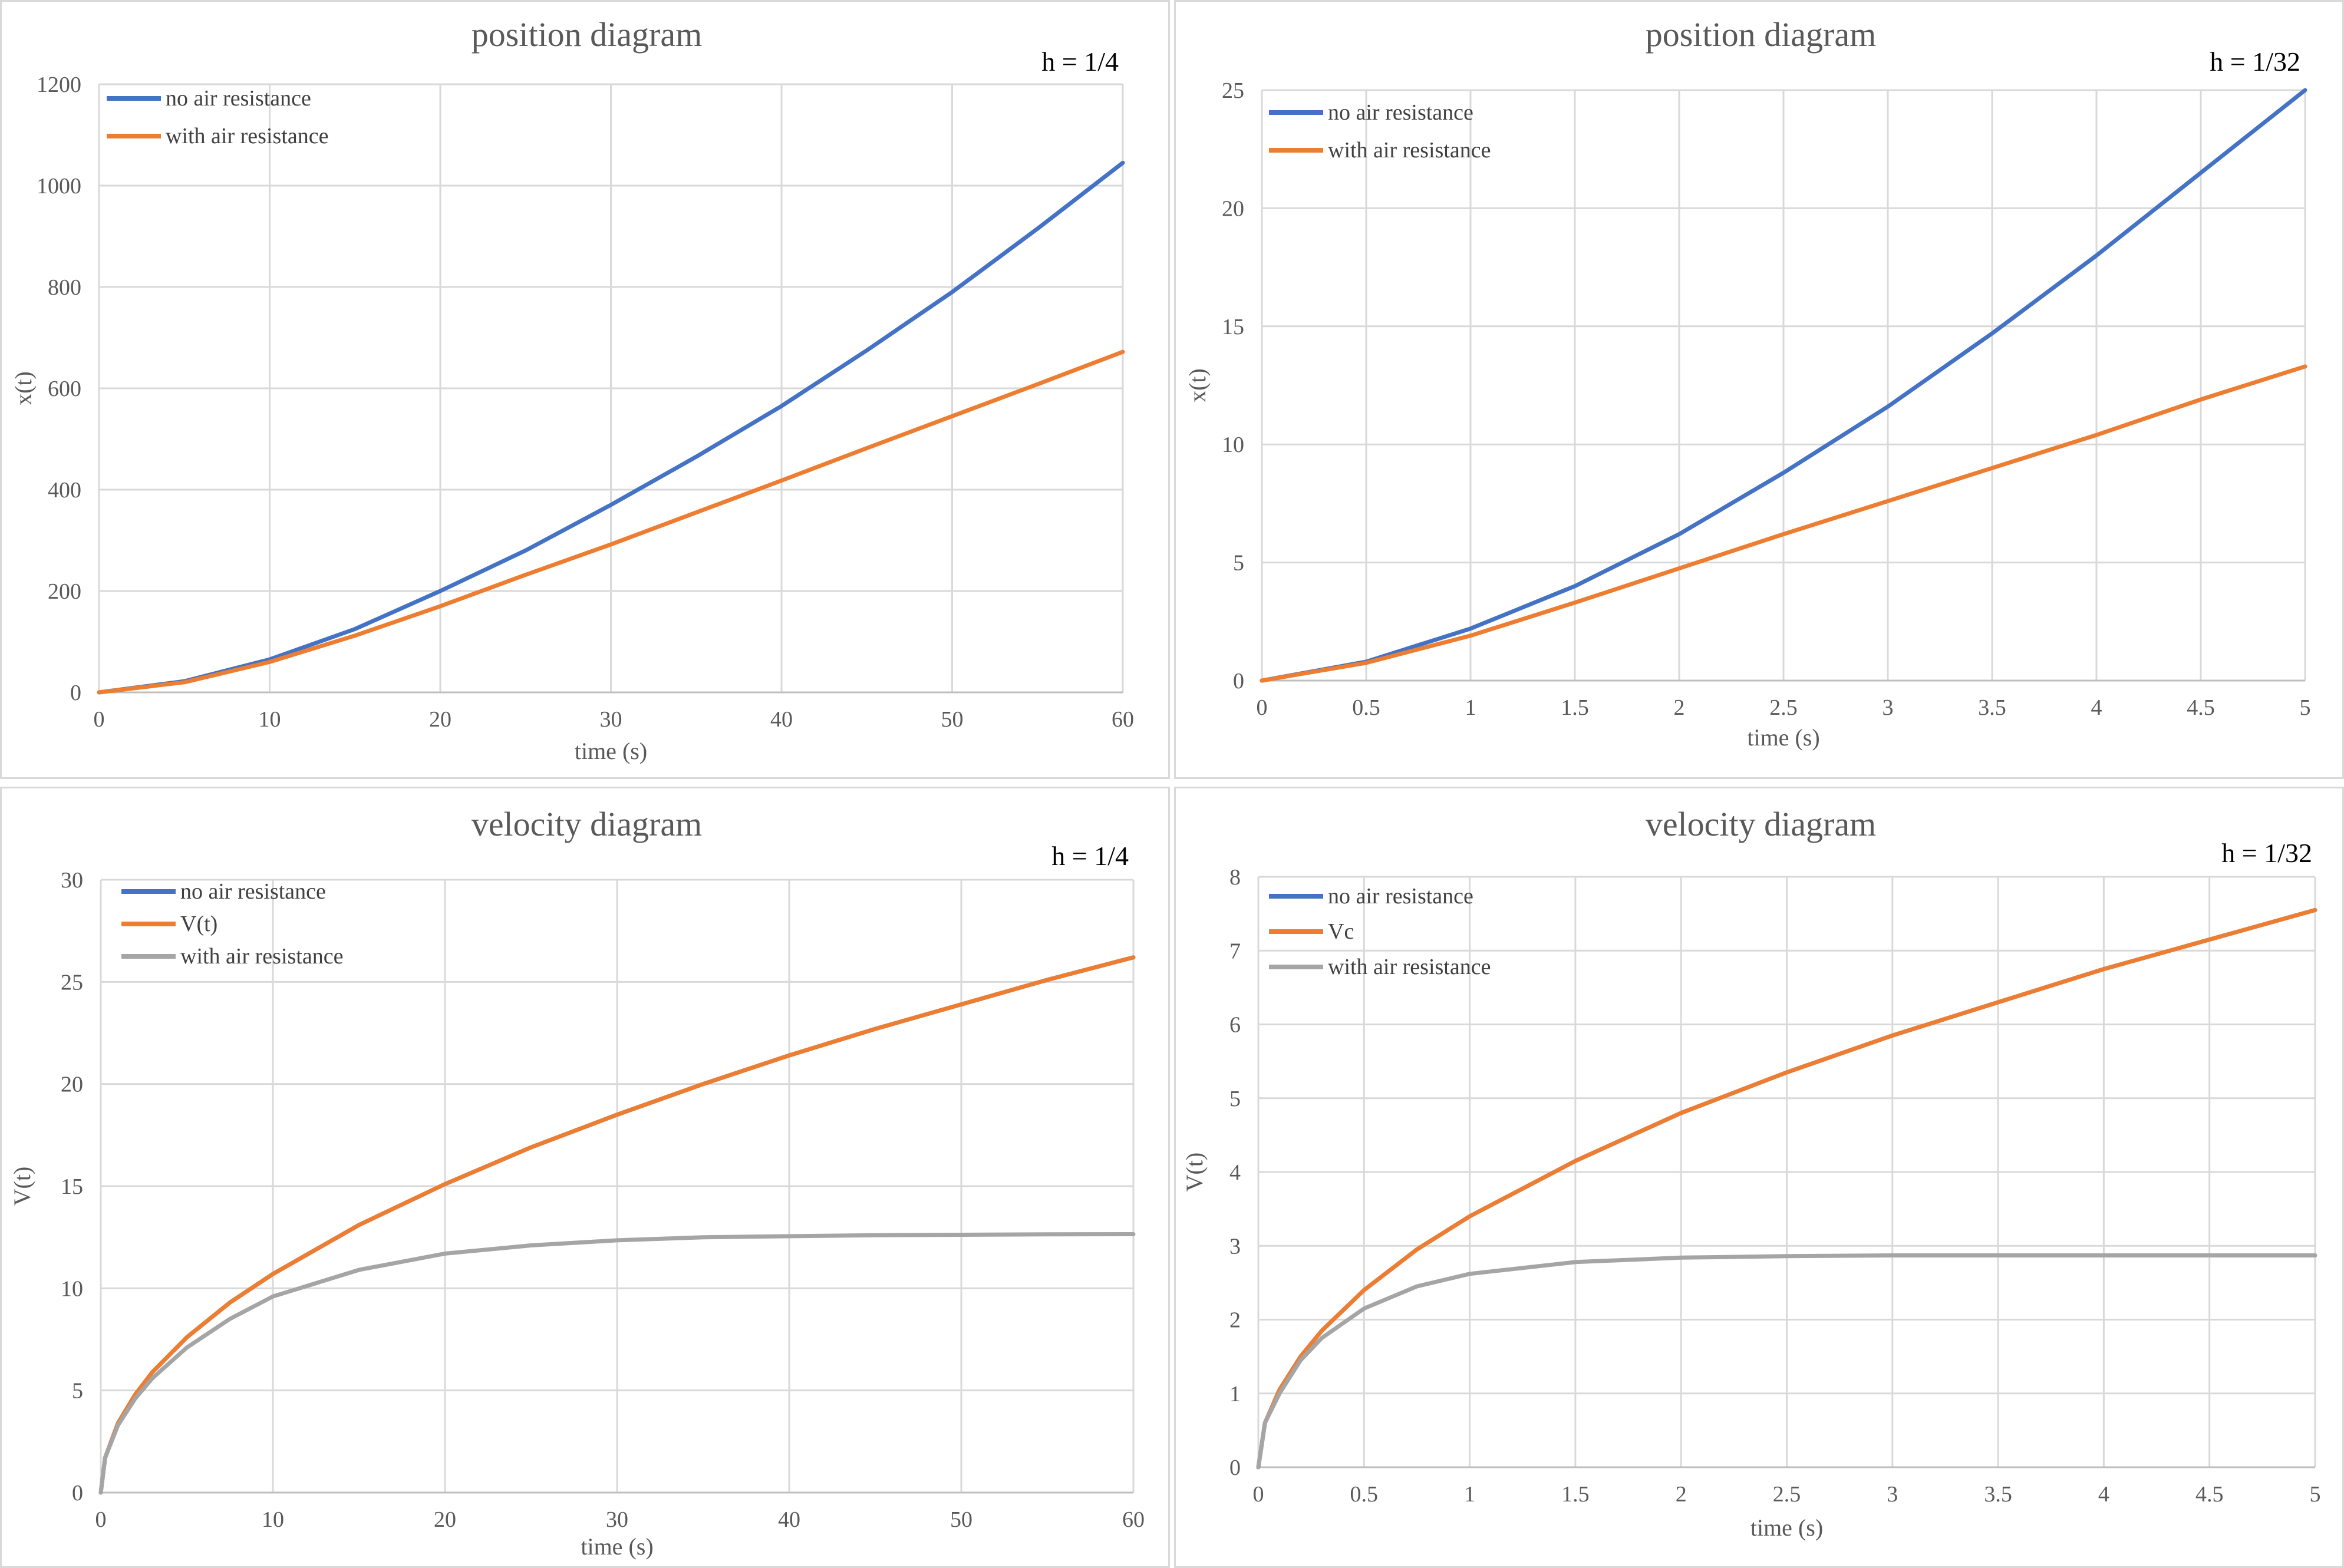 The width and height of the screenshot is (2344, 1568). I want to click on y-tick-label: 1000, so click(59, 186).